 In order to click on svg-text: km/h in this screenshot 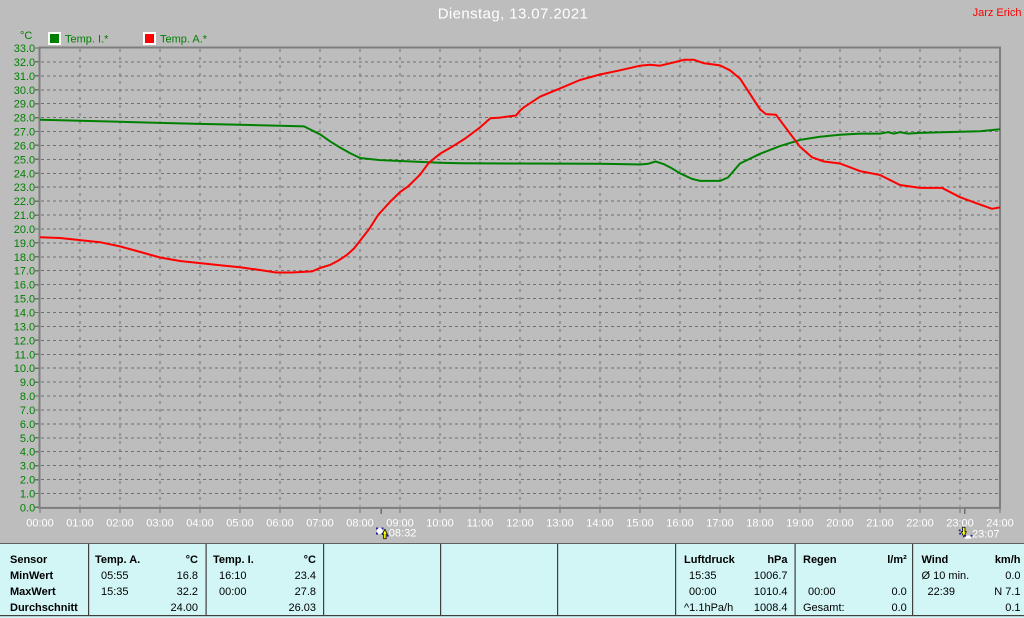, I will do `click(1008, 560)`.